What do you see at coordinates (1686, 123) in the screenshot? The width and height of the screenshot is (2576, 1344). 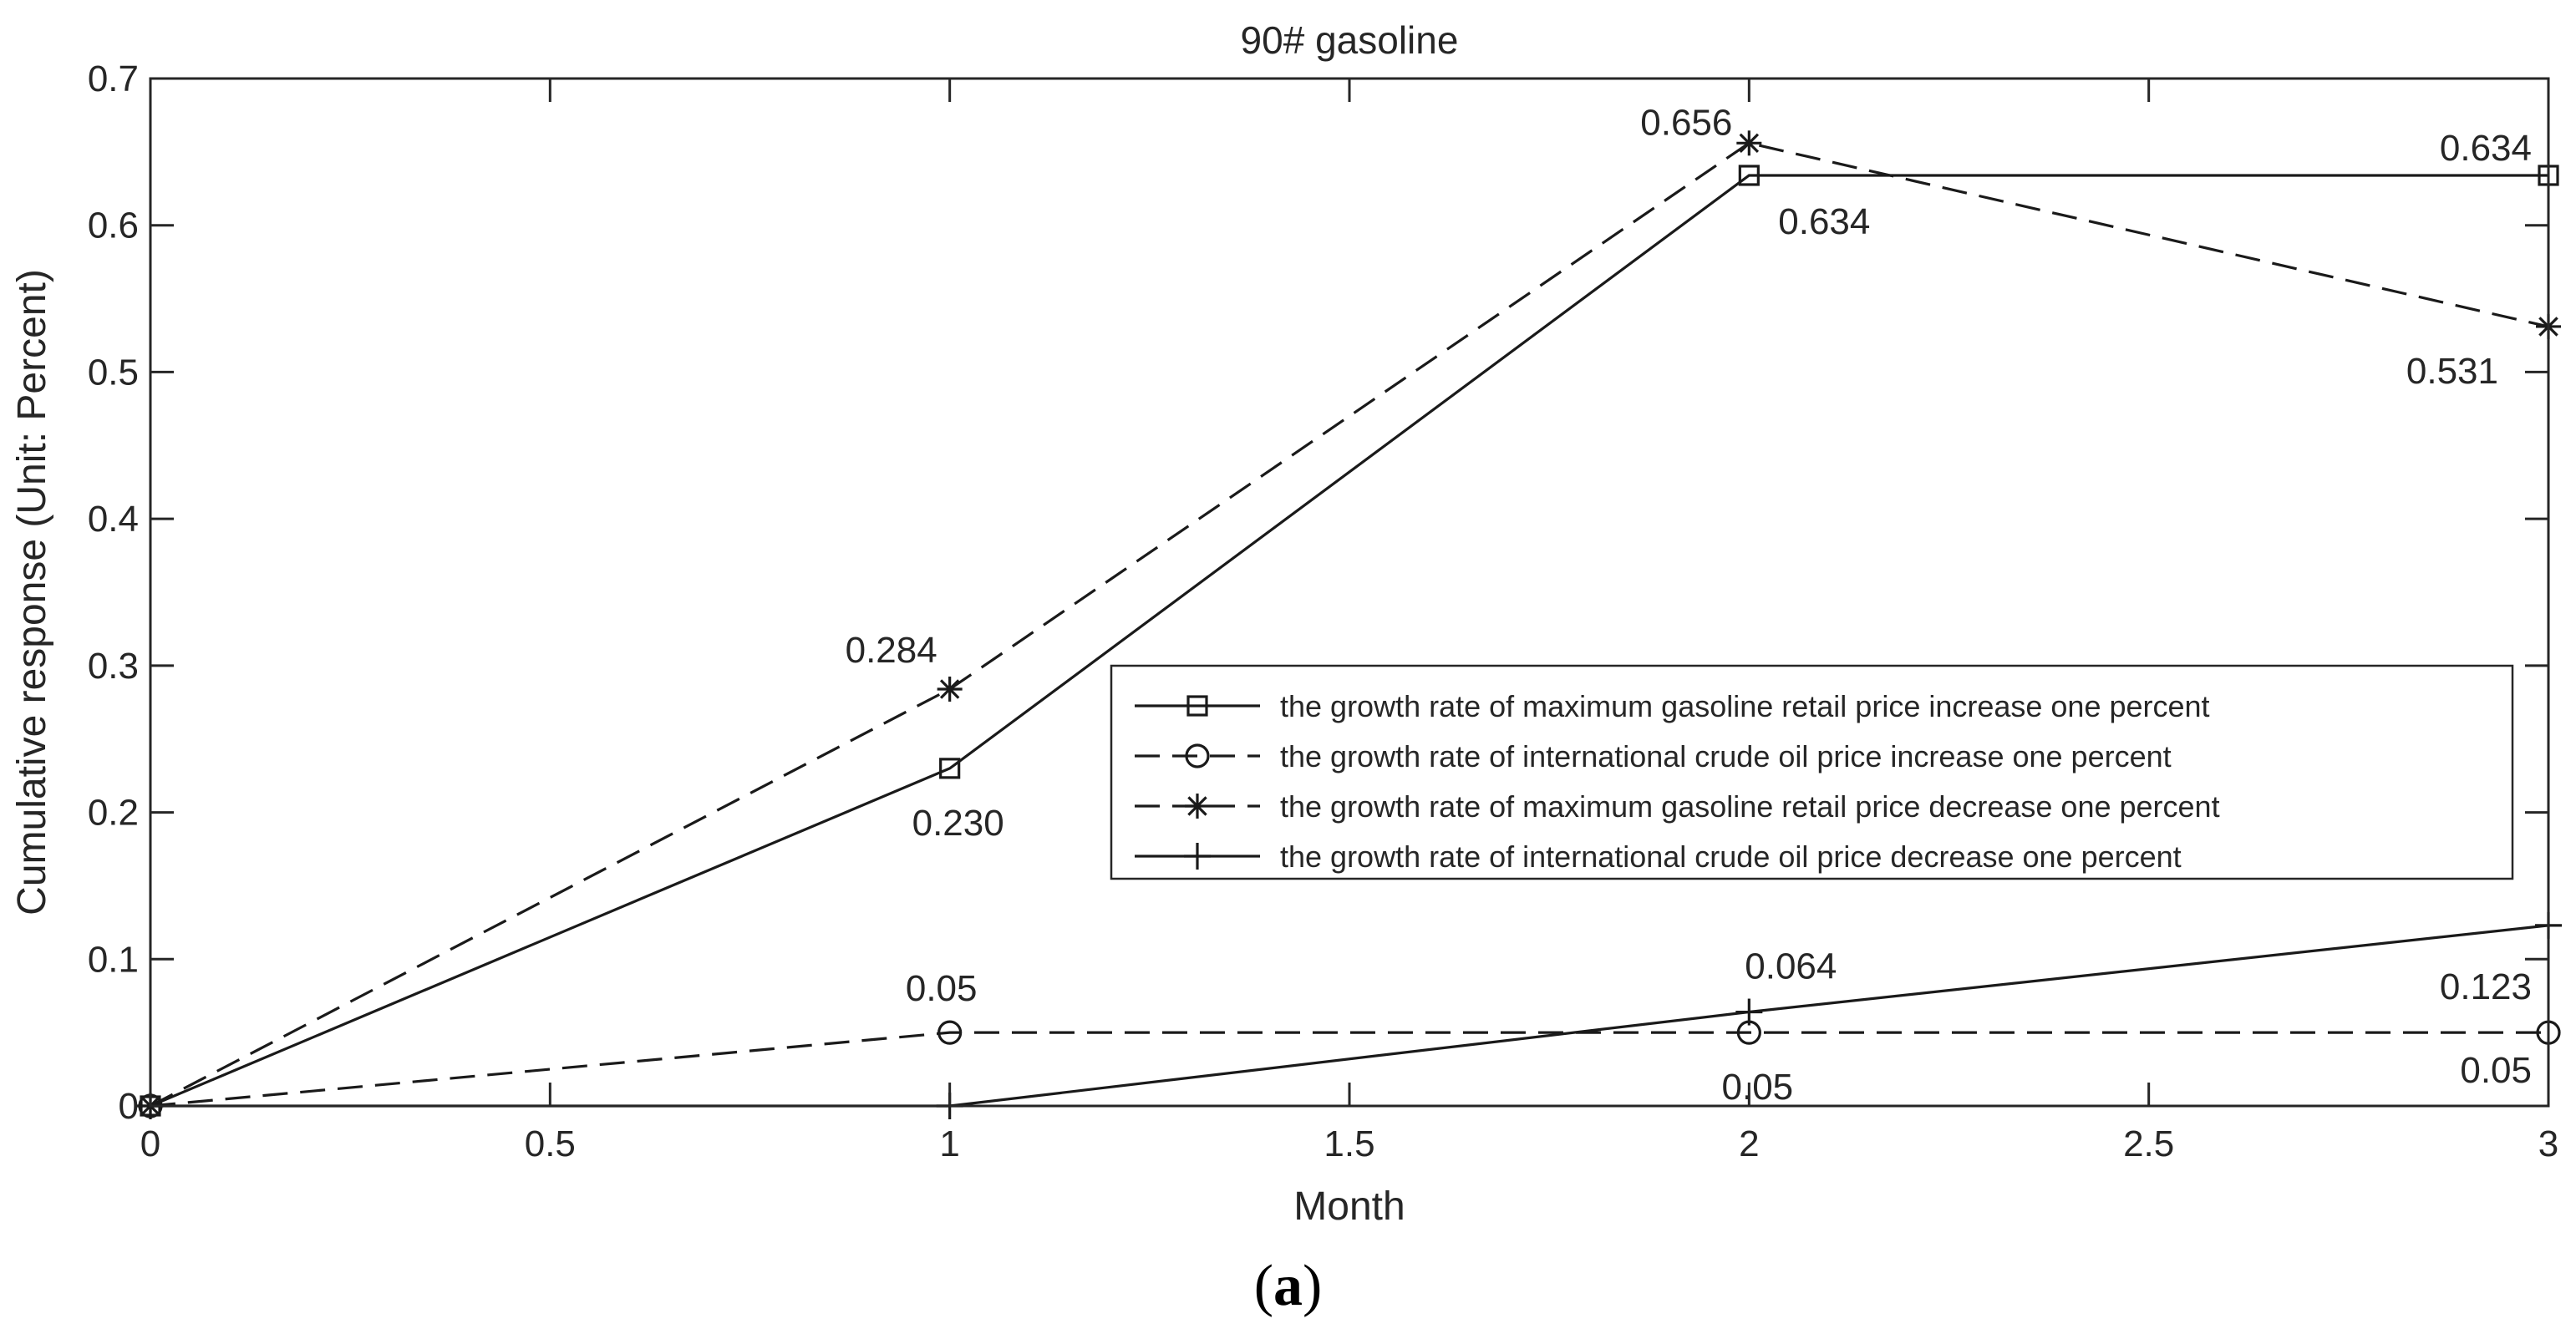 I see `data-label: 0.656` at bounding box center [1686, 123].